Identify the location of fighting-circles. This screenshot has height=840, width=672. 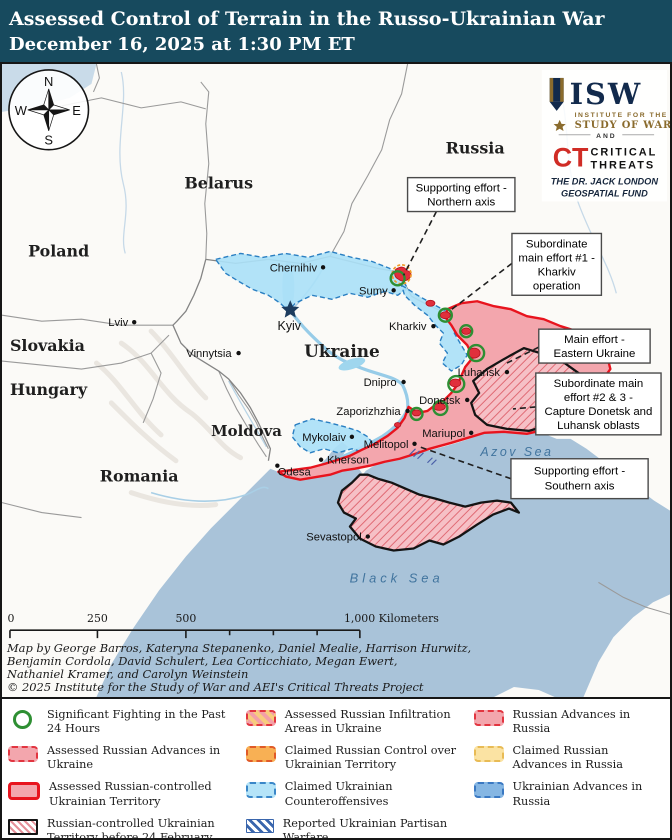
(437, 346).